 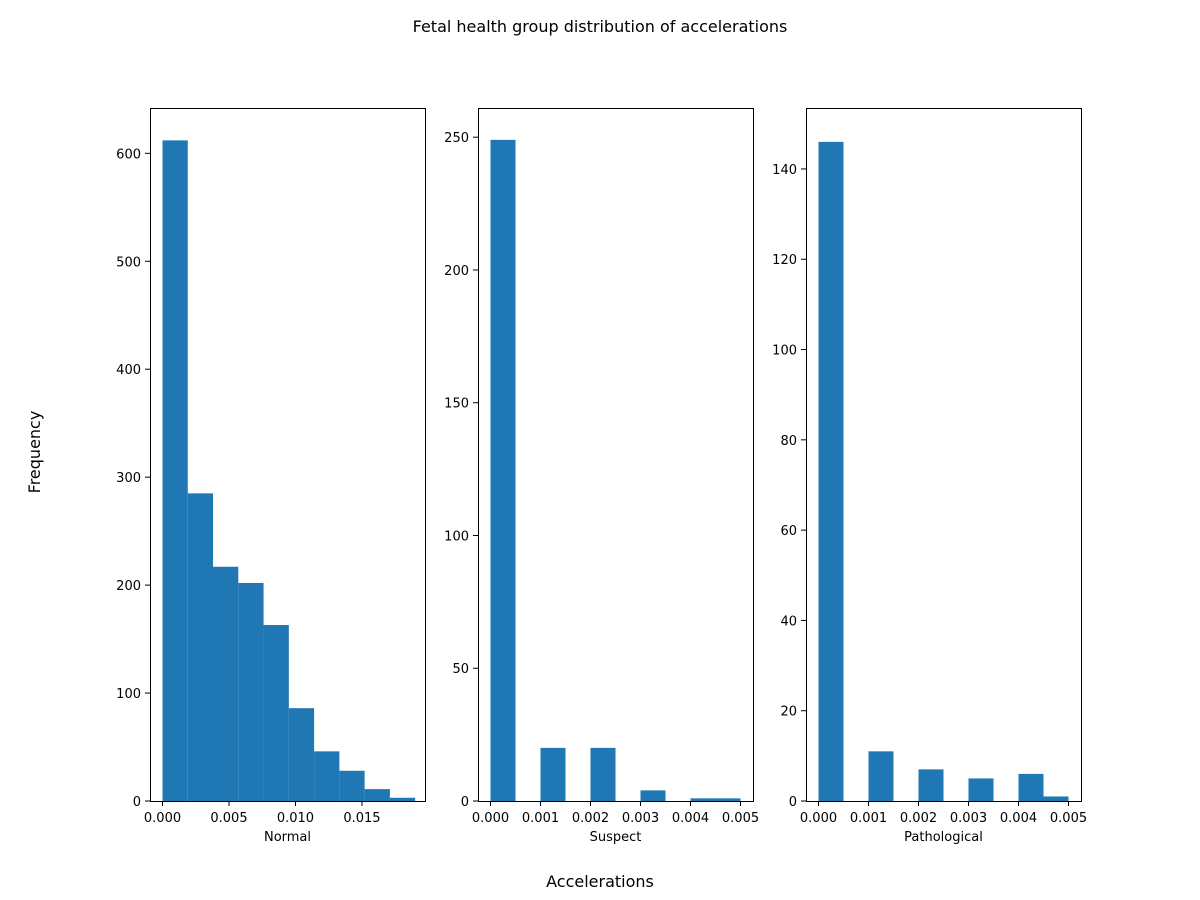 What do you see at coordinates (295, 818) in the screenshot?
I see `normal-xtick-label-2: 0.010` at bounding box center [295, 818].